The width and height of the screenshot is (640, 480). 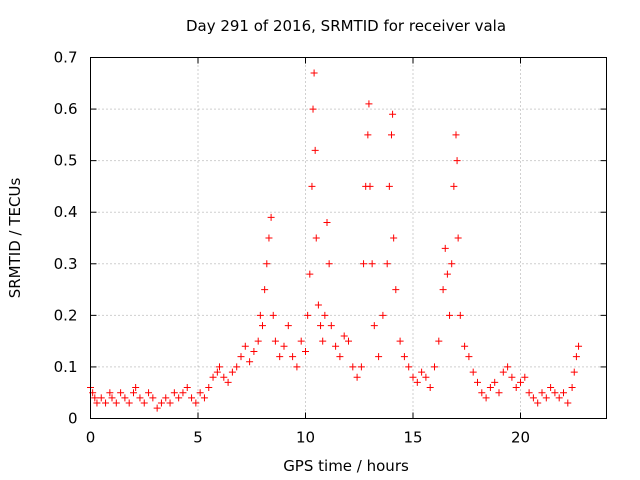 What do you see at coordinates (412, 438) in the screenshot?
I see `x-tick-label: 15` at bounding box center [412, 438].